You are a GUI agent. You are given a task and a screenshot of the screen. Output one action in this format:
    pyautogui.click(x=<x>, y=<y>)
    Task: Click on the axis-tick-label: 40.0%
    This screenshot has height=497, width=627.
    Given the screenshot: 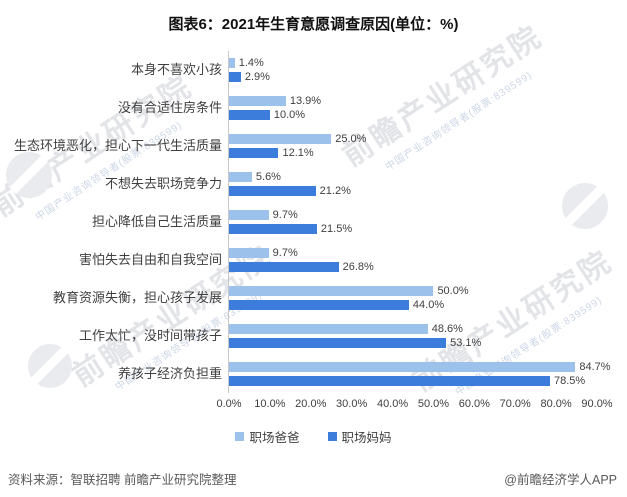 What is the action you would take?
    pyautogui.click(x=392, y=404)
    